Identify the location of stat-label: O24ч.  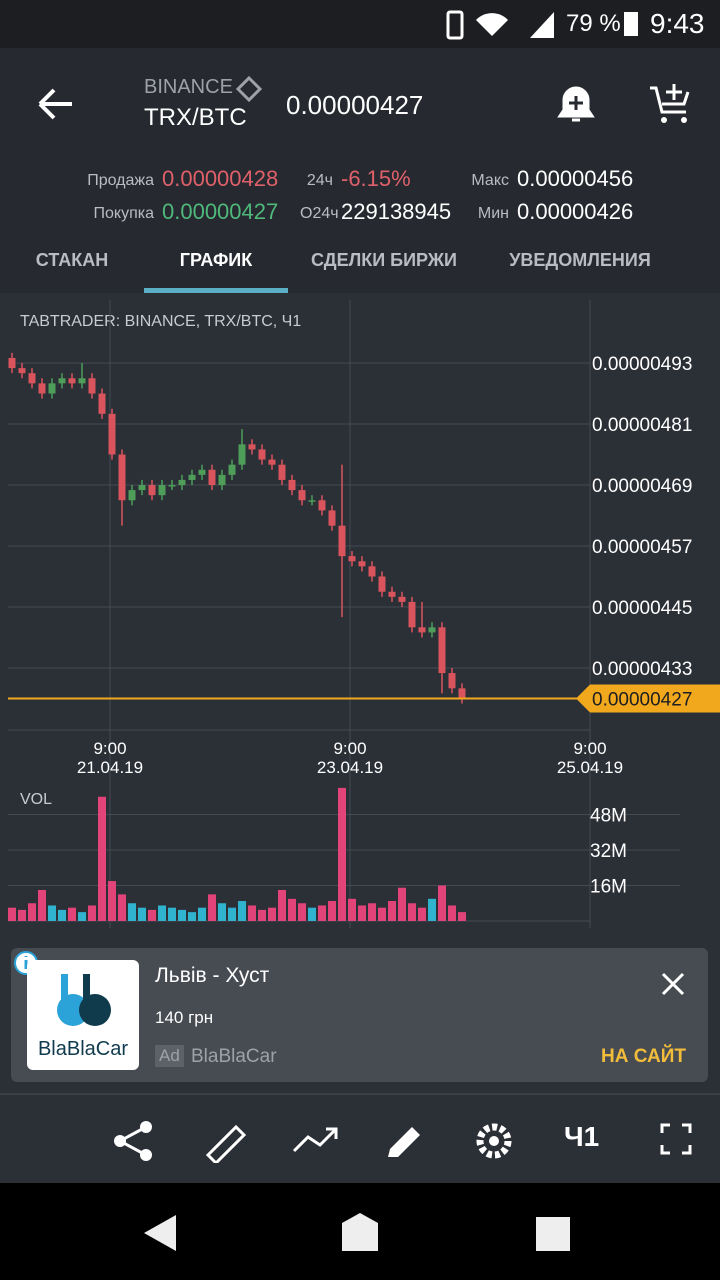
(319, 213).